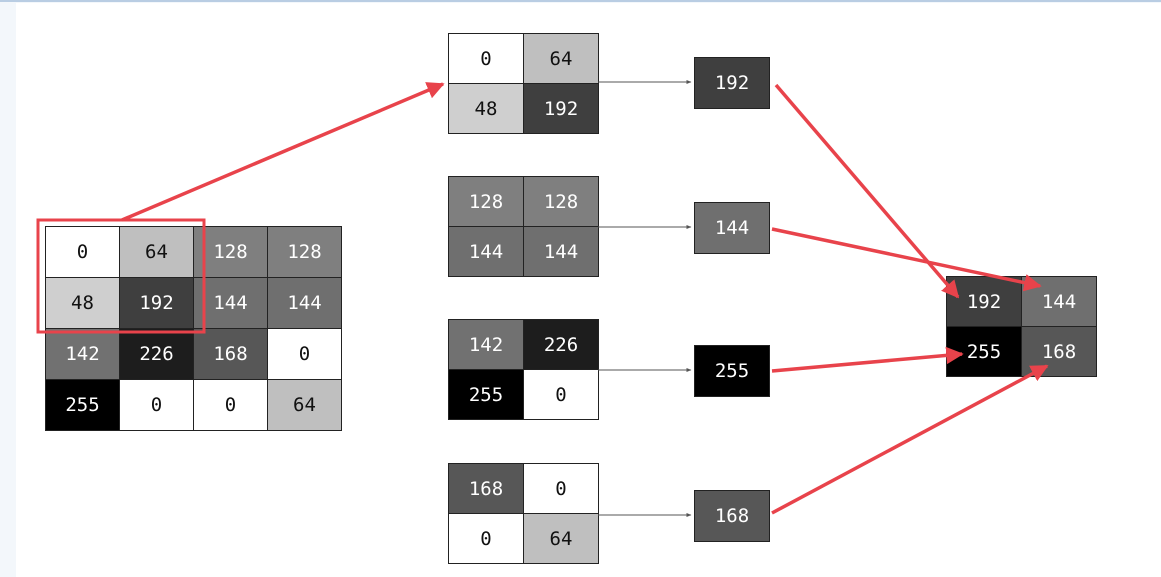 The height and width of the screenshot is (577, 1161). Describe the element at coordinates (1021, 326) in the screenshot. I see `output-matrix: 192 144 255 168` at that location.